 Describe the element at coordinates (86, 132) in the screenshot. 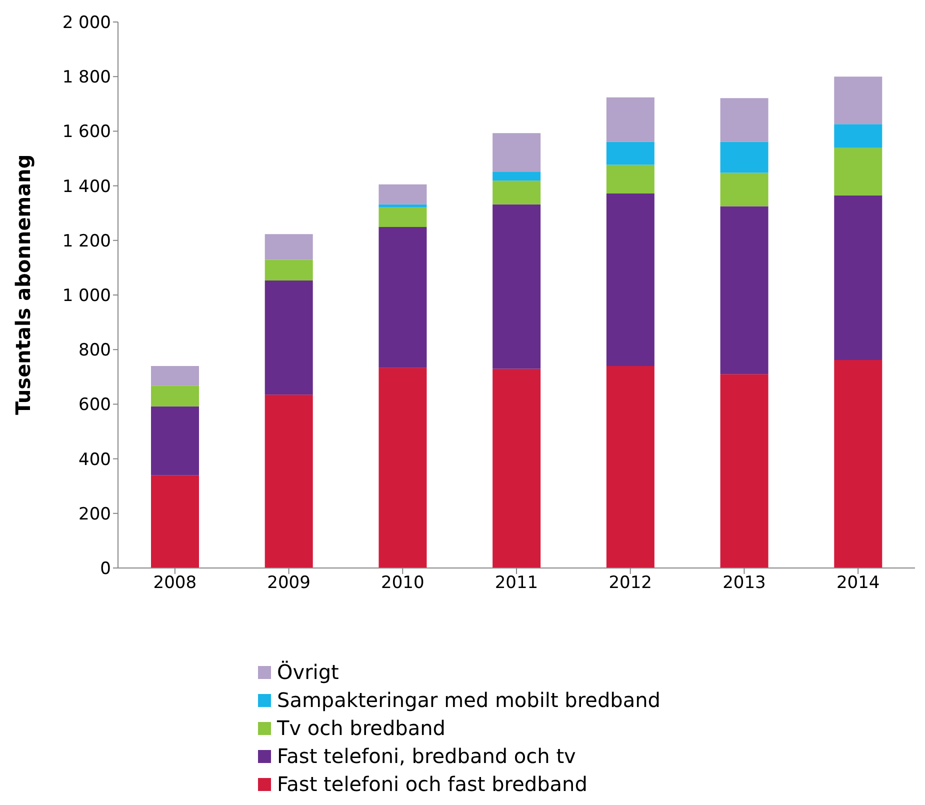

I see `y-tick-label: 1 600` at that location.